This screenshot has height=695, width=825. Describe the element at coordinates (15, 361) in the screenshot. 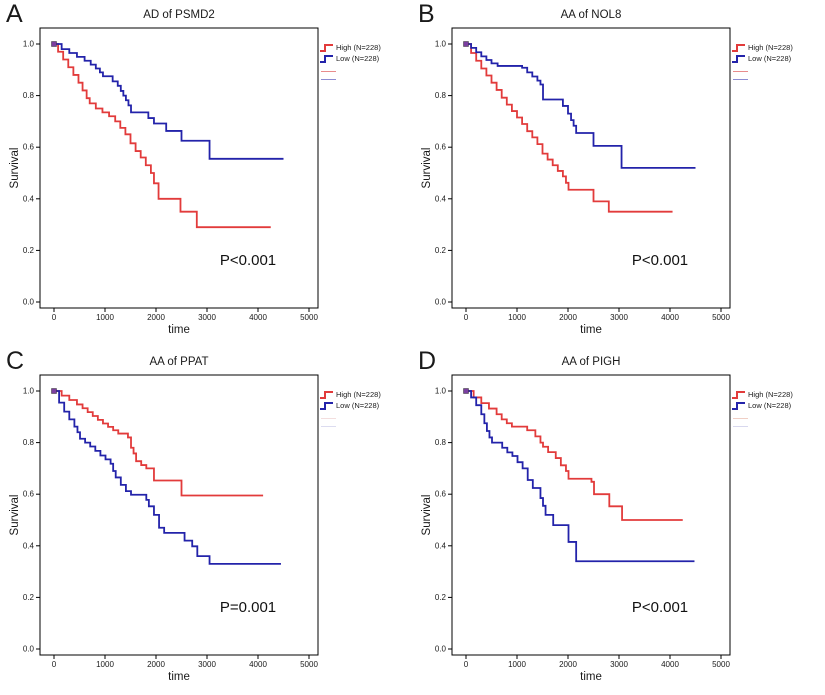

I see `panel-letter: C` at that location.